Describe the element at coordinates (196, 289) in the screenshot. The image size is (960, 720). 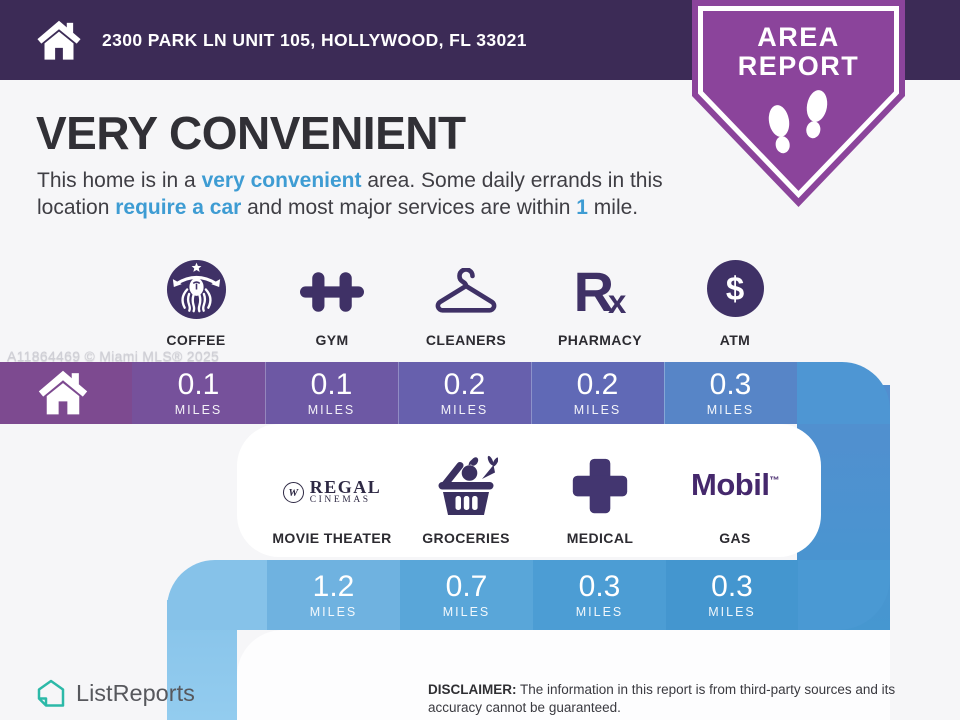
I see `starbucks-siren-logo-icon` at that location.